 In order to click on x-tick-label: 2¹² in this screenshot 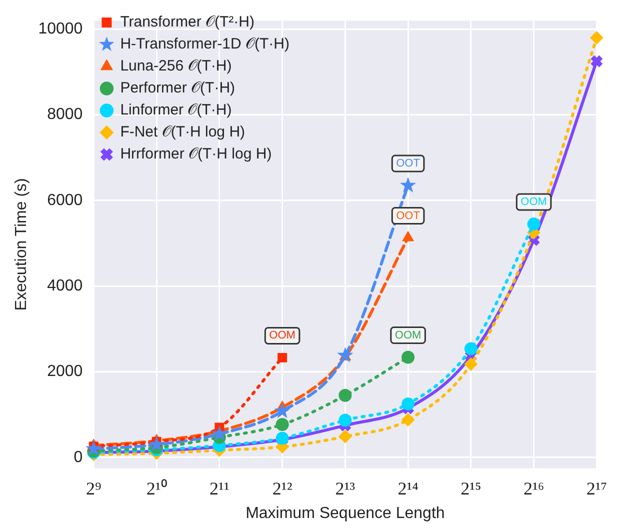, I will do `click(282, 488)`.